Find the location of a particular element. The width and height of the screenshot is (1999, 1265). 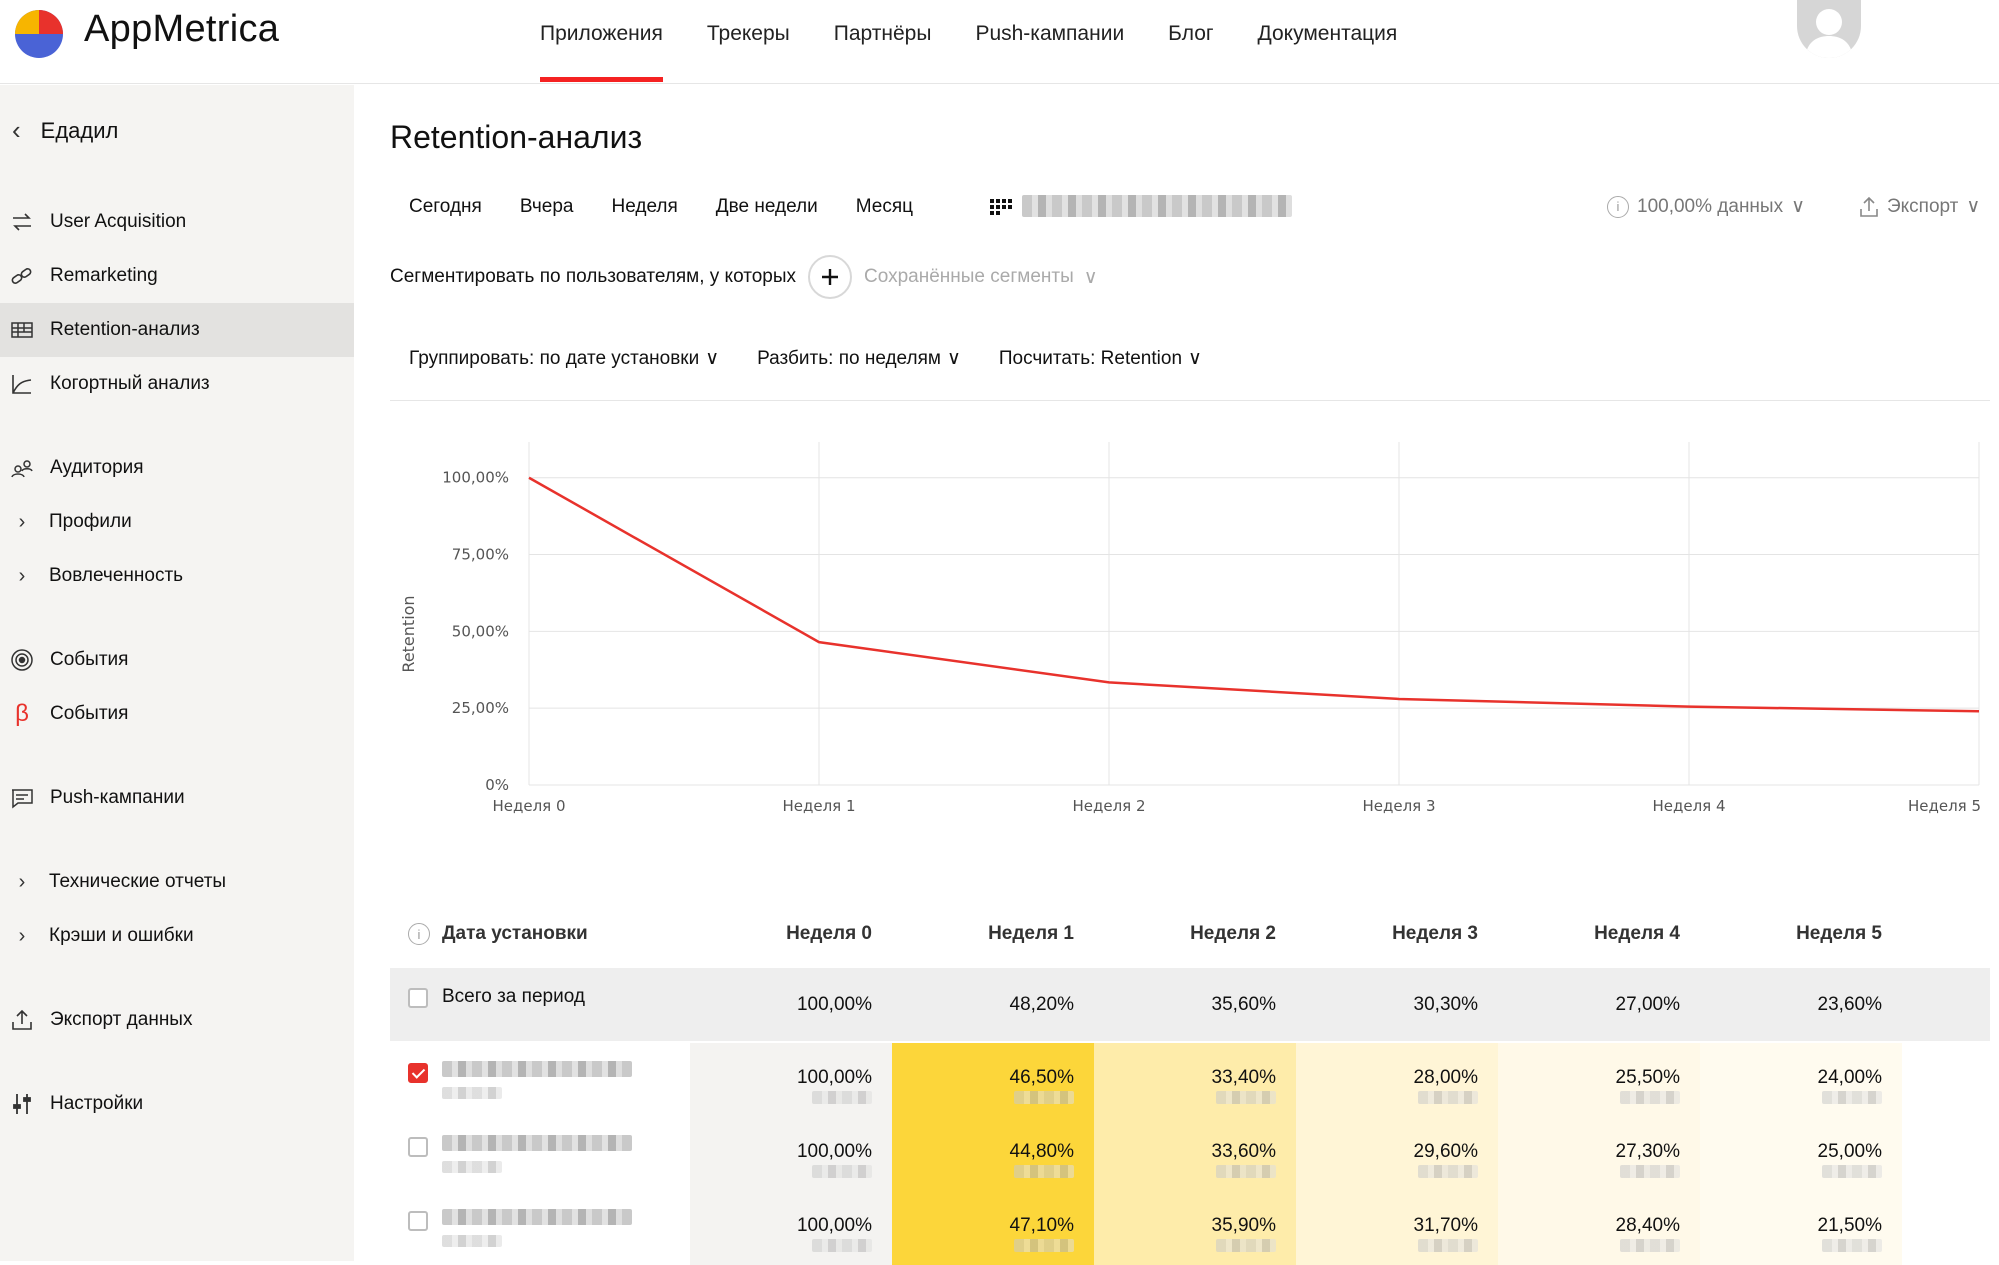

sidebar-item-label: Экспорт данных is located at coordinates (121, 1020).